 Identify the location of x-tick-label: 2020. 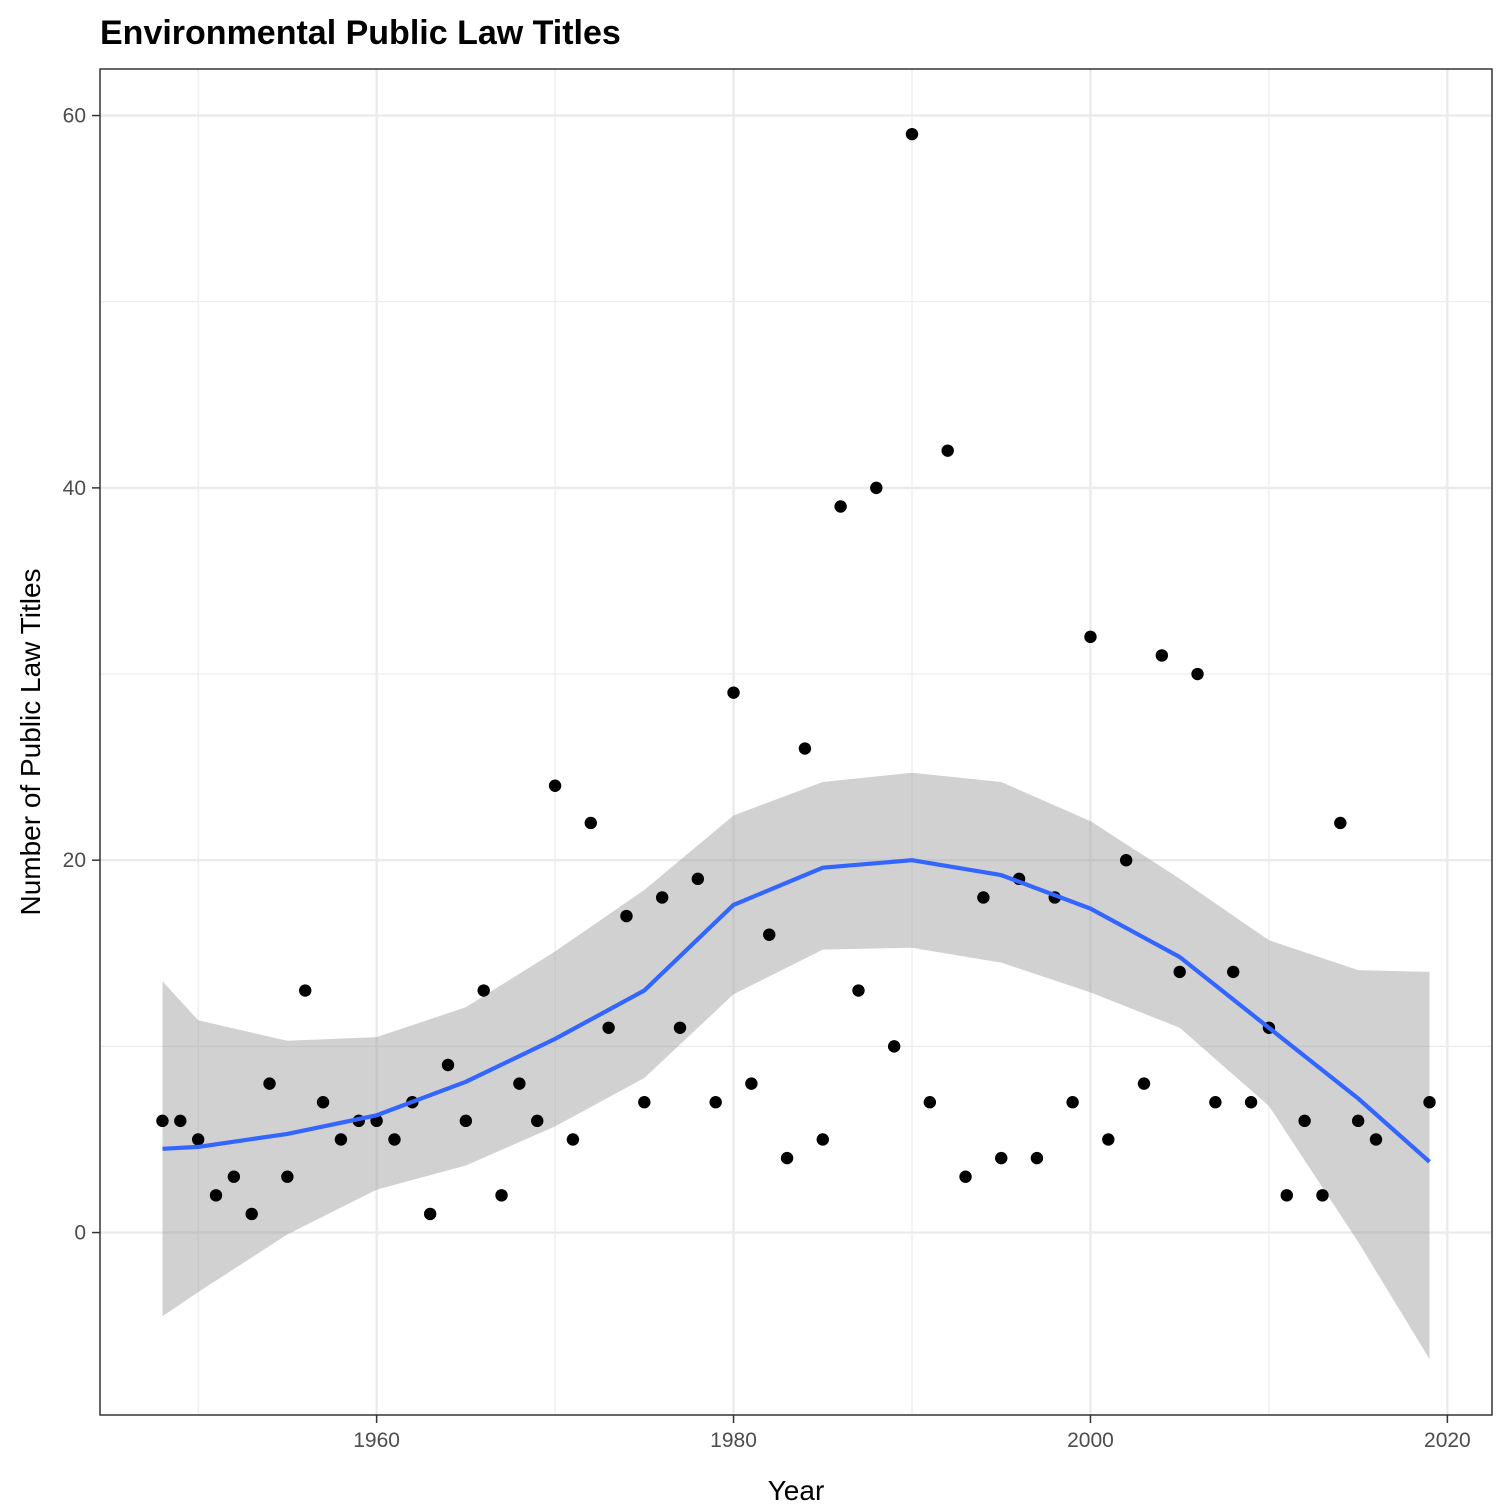
(1447, 1440).